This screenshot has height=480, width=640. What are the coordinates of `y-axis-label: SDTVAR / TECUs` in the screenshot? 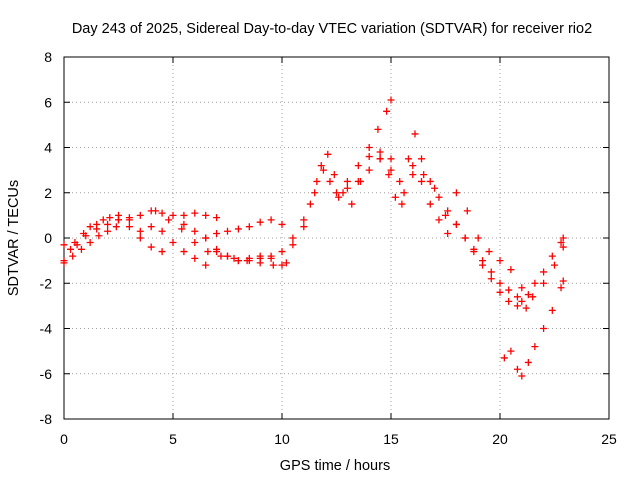 It's located at (14, 238).